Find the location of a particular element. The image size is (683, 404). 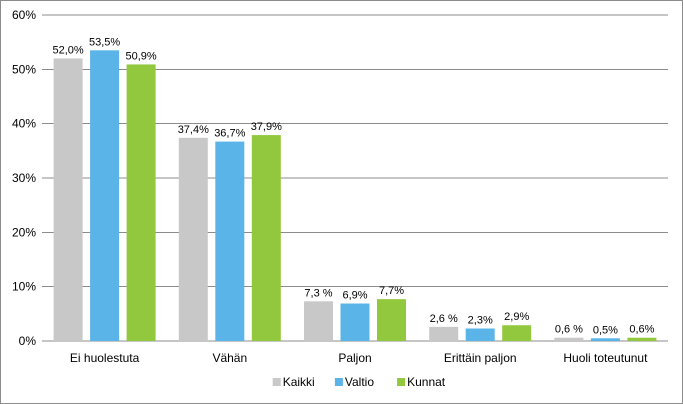

y-tick-label: 50% is located at coordinates (24, 69).